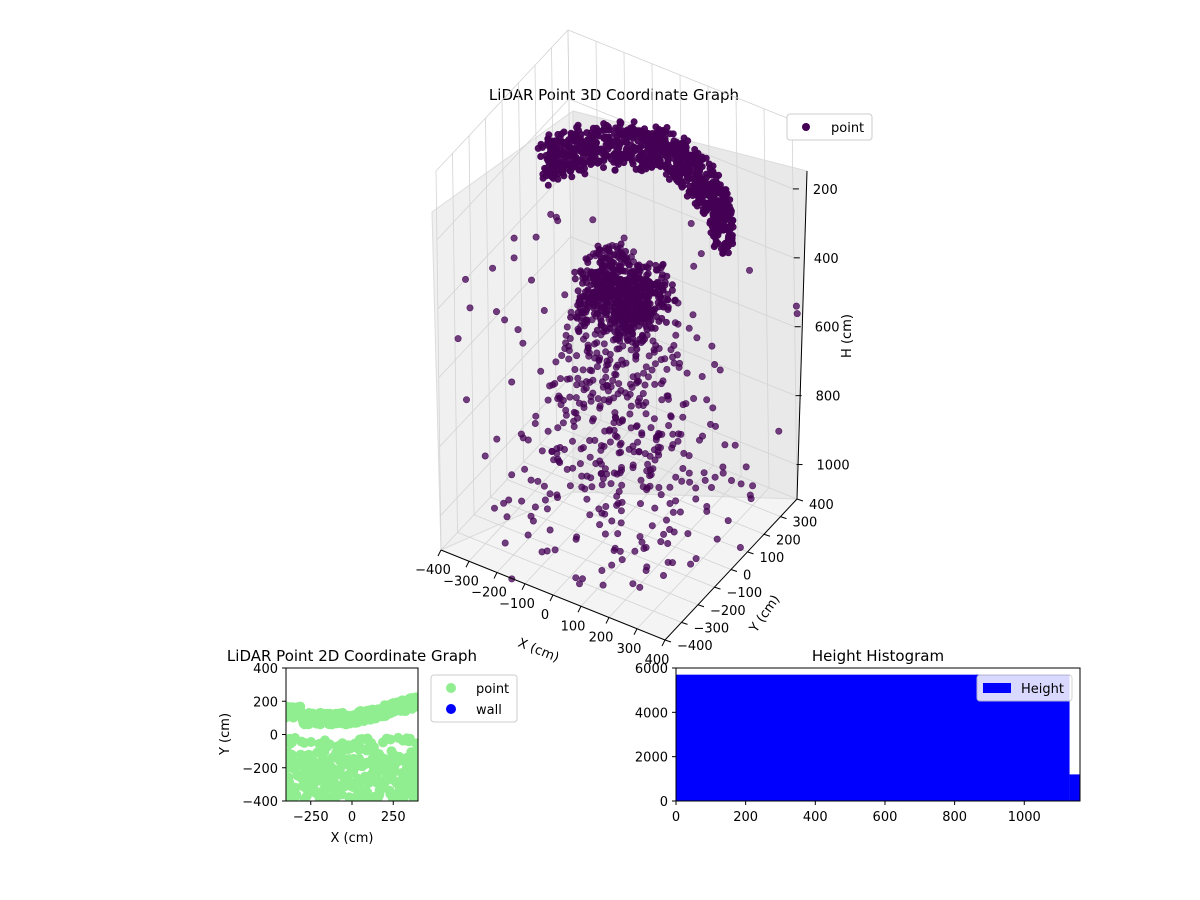 The width and height of the screenshot is (1200, 900). I want to click on y-tick-label-3d: −200, so click(728, 611).